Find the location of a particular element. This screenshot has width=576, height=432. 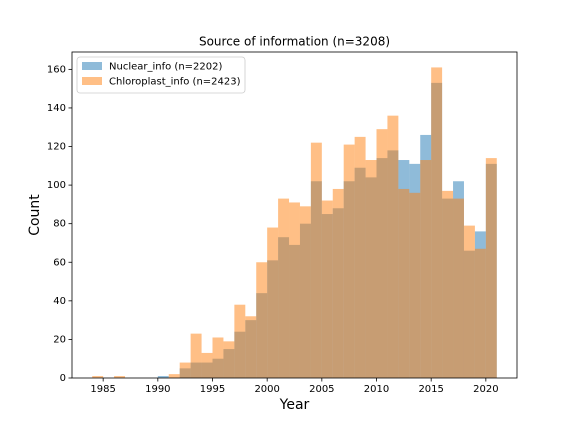

x-tick-label: 1995 is located at coordinates (212, 389).